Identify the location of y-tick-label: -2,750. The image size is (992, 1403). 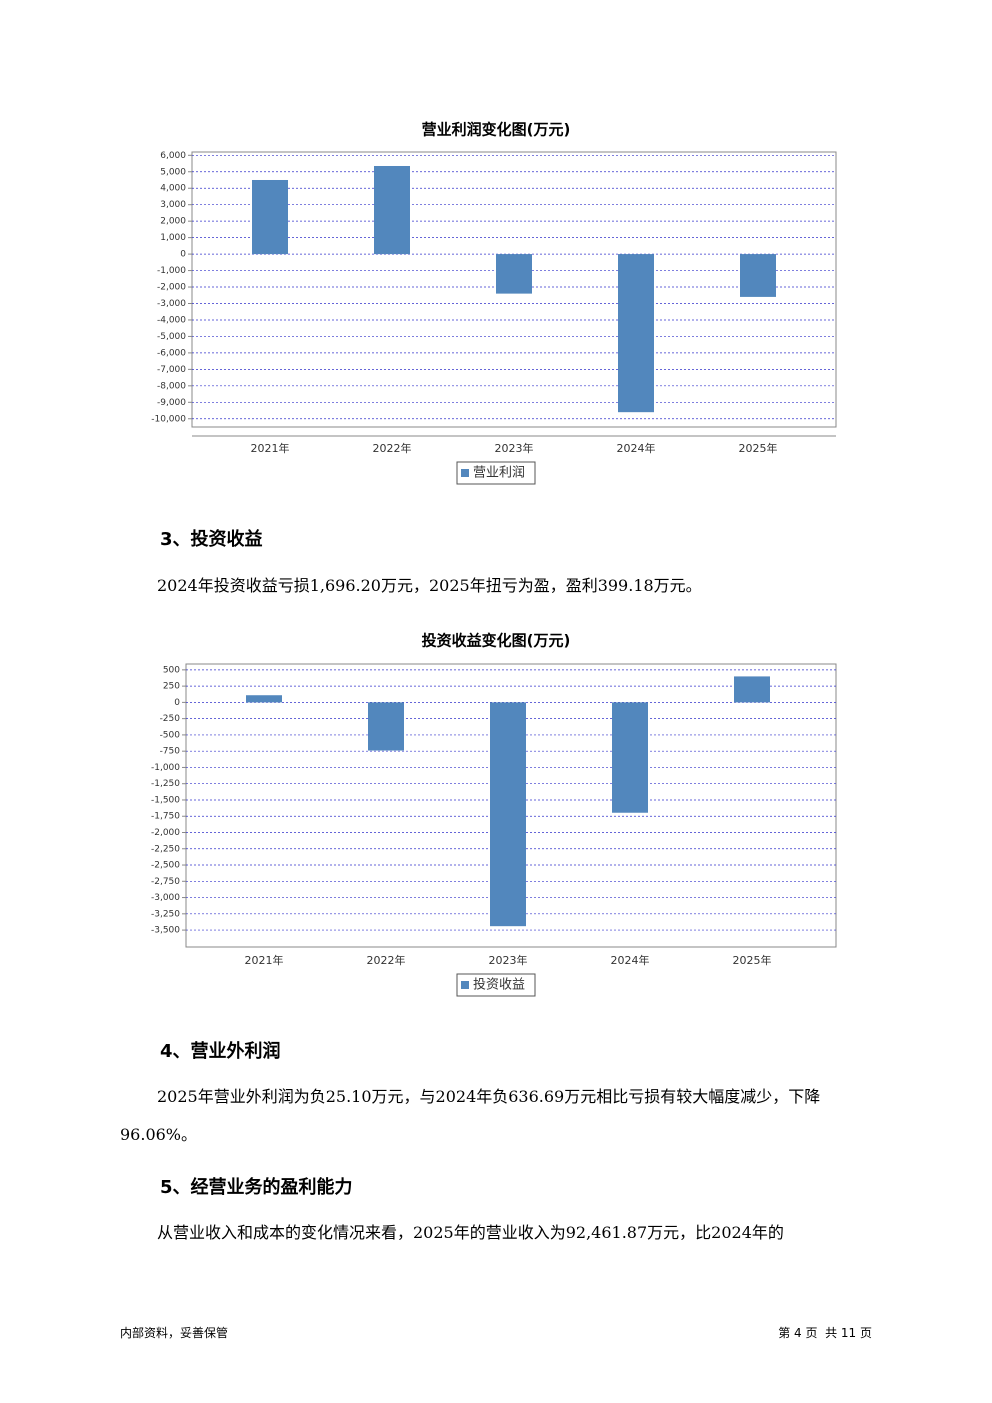
(165, 882).